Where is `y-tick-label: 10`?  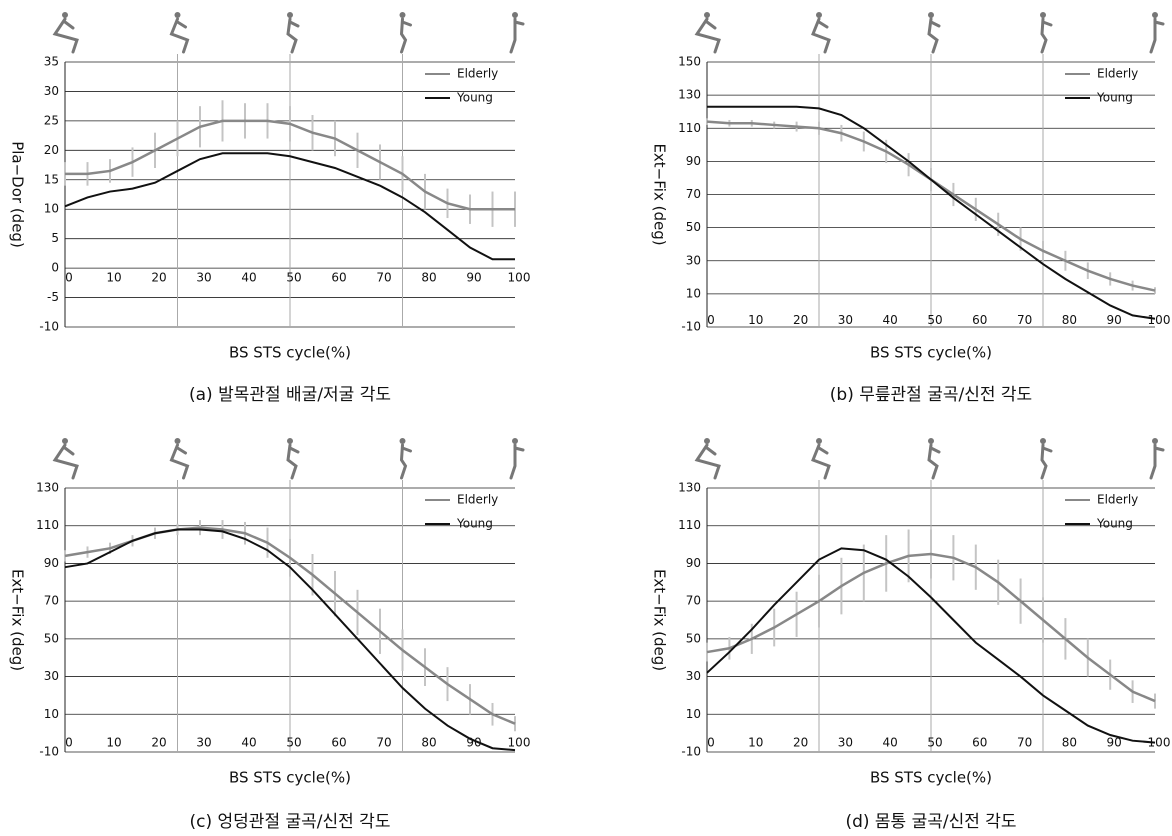 y-tick-label: 10 is located at coordinates (693, 714).